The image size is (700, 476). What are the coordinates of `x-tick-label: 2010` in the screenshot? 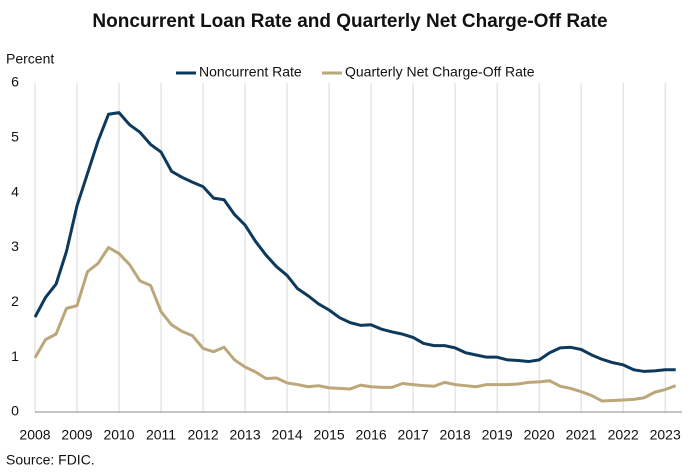 It's located at (118, 435).